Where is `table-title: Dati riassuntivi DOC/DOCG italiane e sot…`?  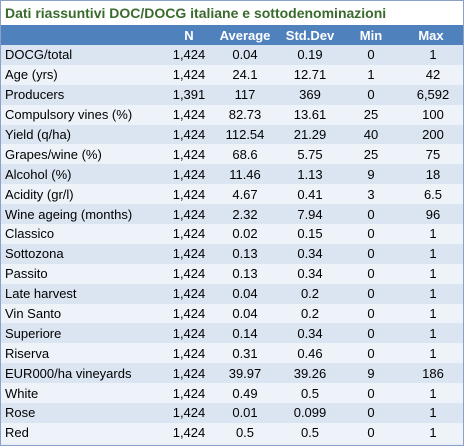
table-title: Dati riassuntivi DOC/DOCG italiane e sot… is located at coordinates (232, 13).